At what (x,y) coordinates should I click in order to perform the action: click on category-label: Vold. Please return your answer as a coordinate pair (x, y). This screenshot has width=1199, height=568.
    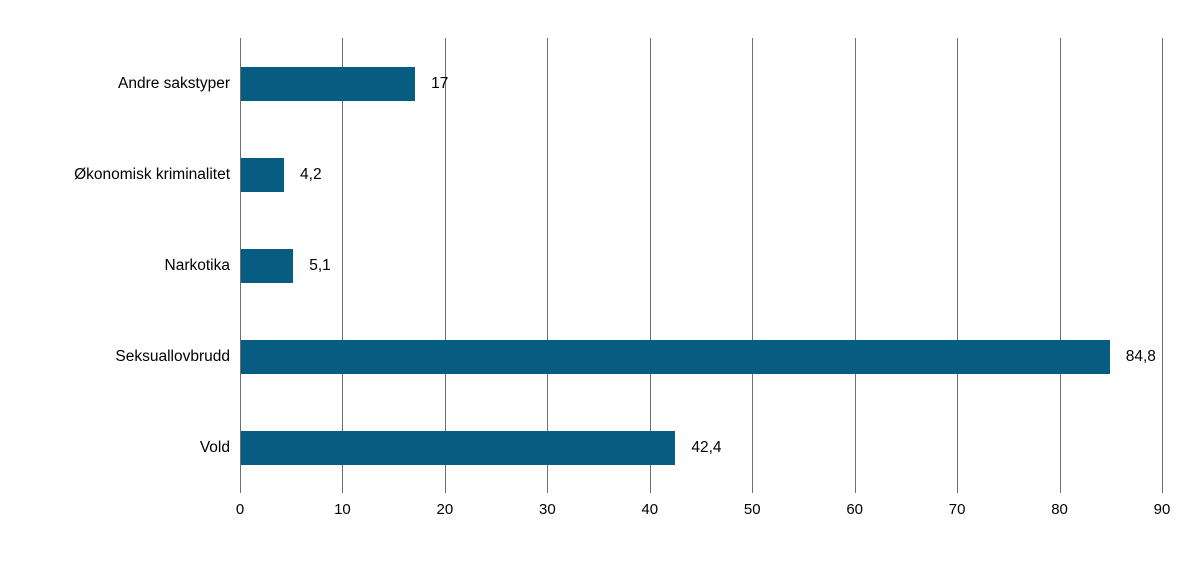
    Looking at the image, I should click on (214, 447).